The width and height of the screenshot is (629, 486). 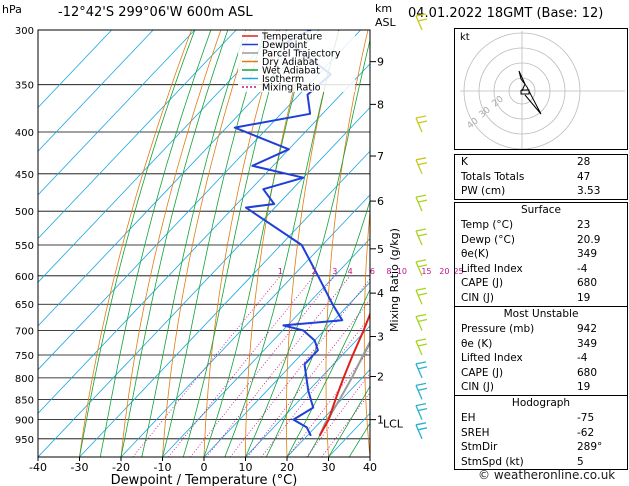 I want to click on km-tick-label: 5, so click(x=380, y=249).